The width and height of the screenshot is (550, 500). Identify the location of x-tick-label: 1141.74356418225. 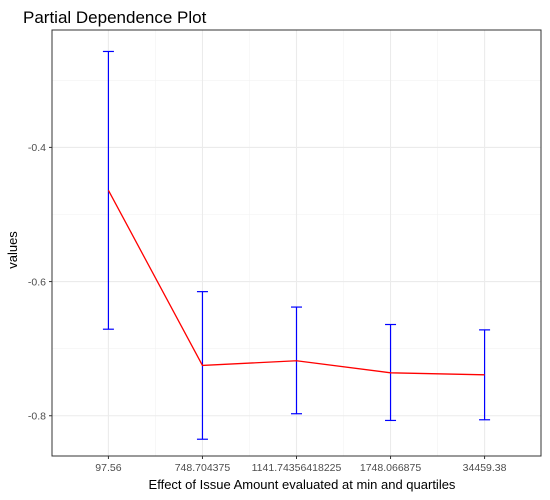
(297, 468).